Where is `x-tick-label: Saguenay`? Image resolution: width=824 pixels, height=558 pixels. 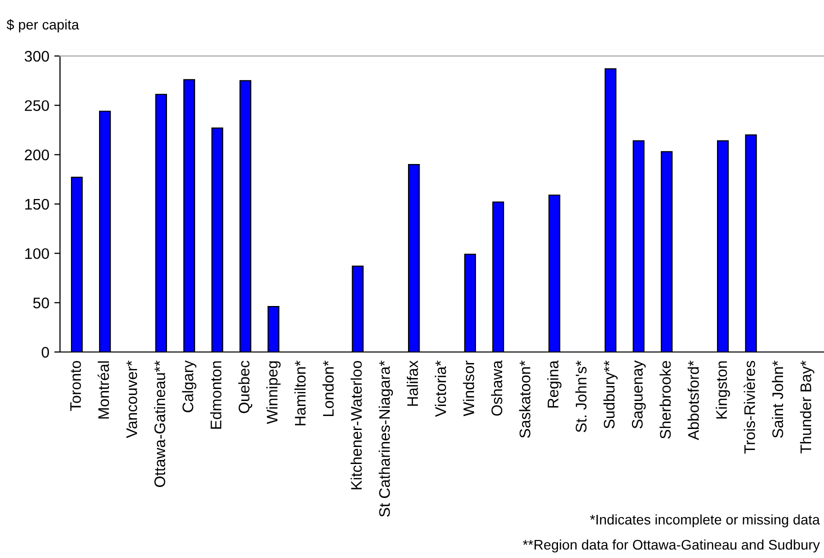 x-tick-label: Saguenay is located at coordinates (639, 394).